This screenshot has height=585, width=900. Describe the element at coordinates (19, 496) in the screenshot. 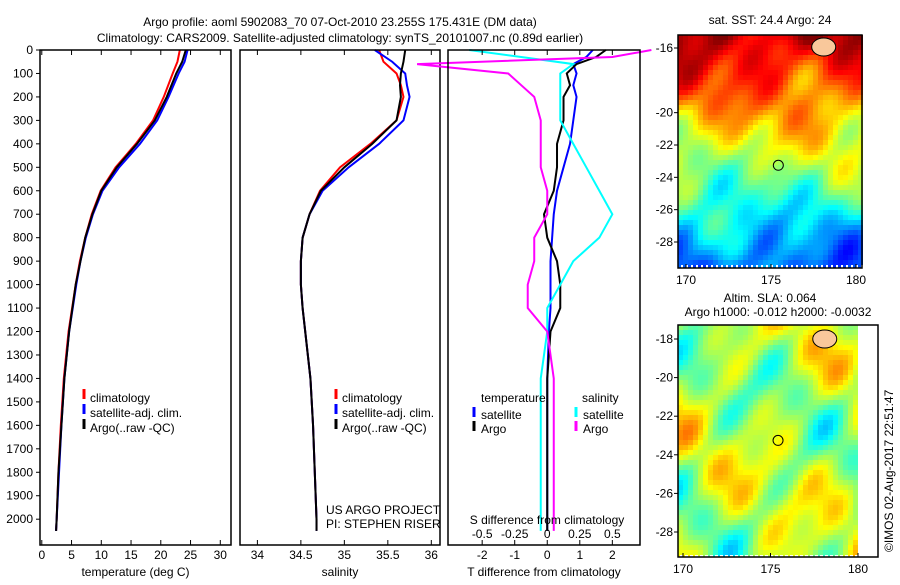

I see `y-tick-label: 1900` at that location.